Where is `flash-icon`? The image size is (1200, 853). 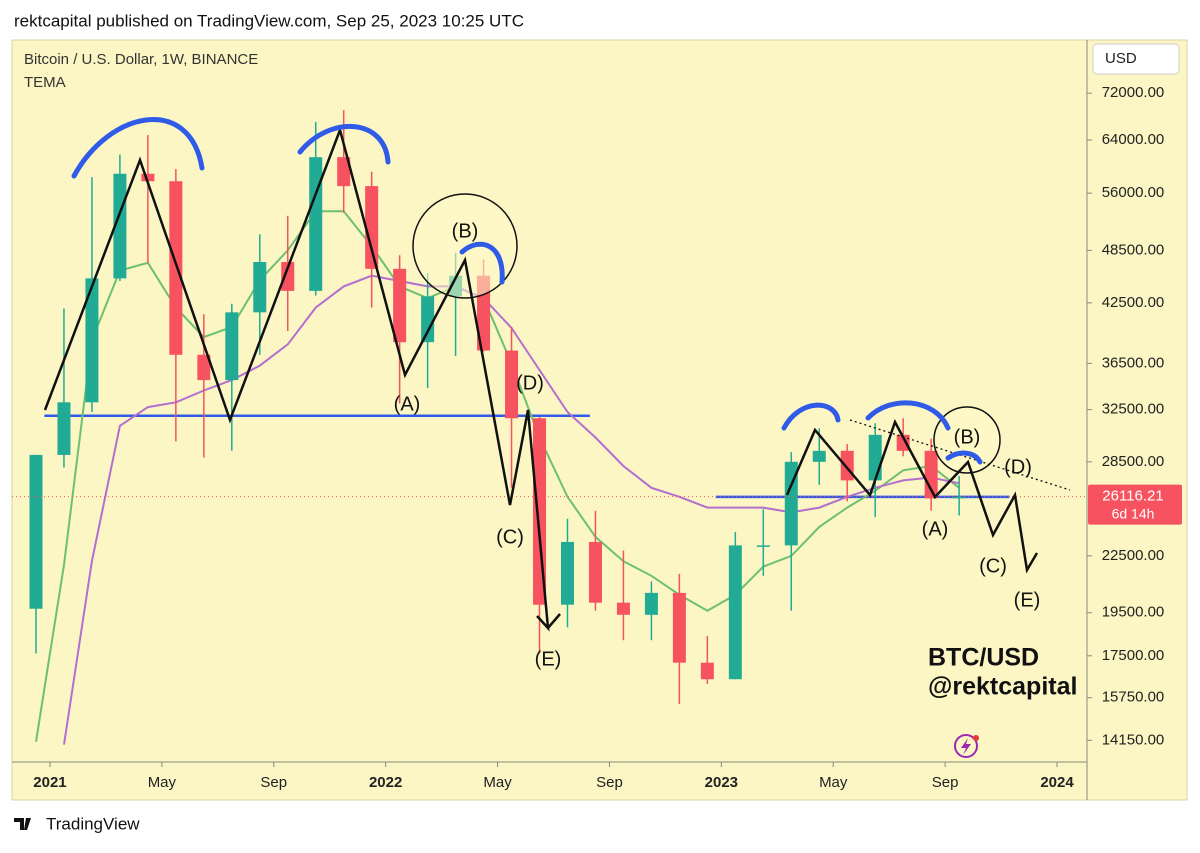 flash-icon is located at coordinates (966, 746).